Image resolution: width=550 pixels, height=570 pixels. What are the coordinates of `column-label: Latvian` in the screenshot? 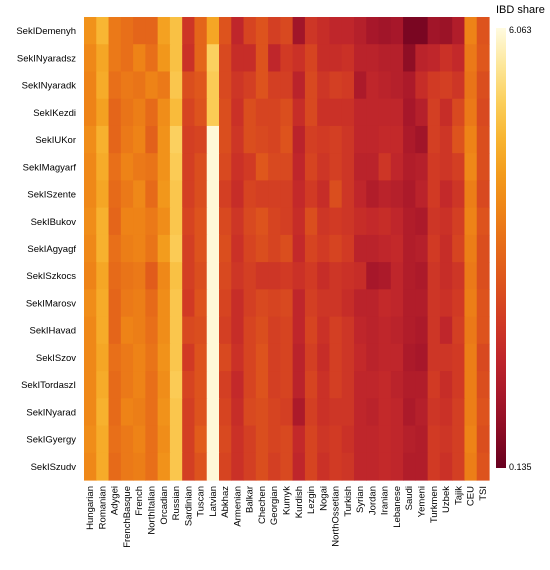 It's located at (213, 501).